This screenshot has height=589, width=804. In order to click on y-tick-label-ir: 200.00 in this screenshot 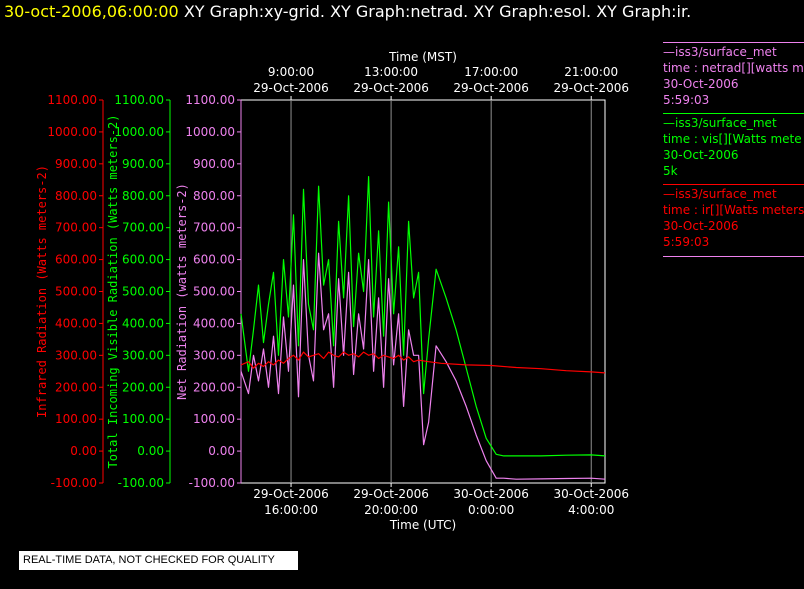, I will do `click(76, 387)`.